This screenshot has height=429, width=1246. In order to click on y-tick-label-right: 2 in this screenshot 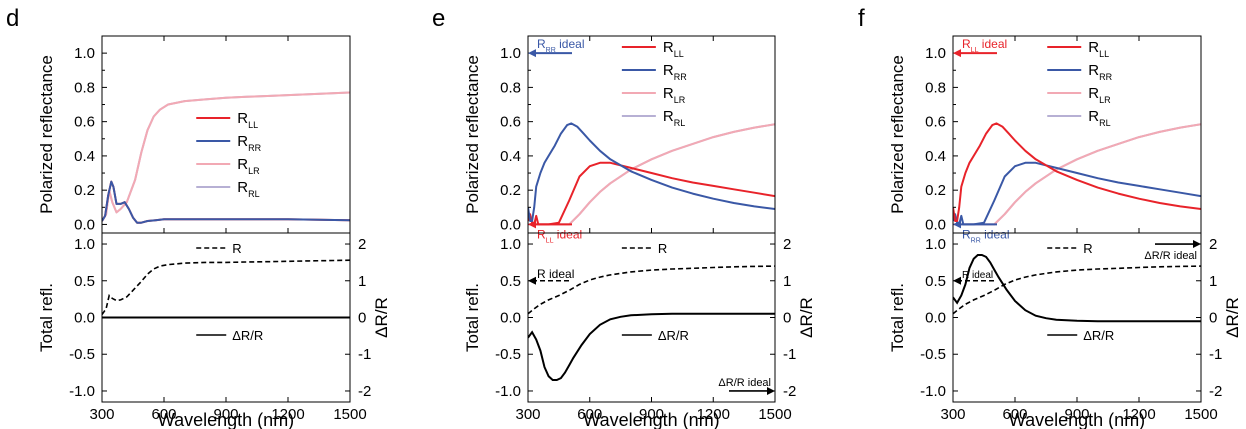, I will do `click(362, 244)`.